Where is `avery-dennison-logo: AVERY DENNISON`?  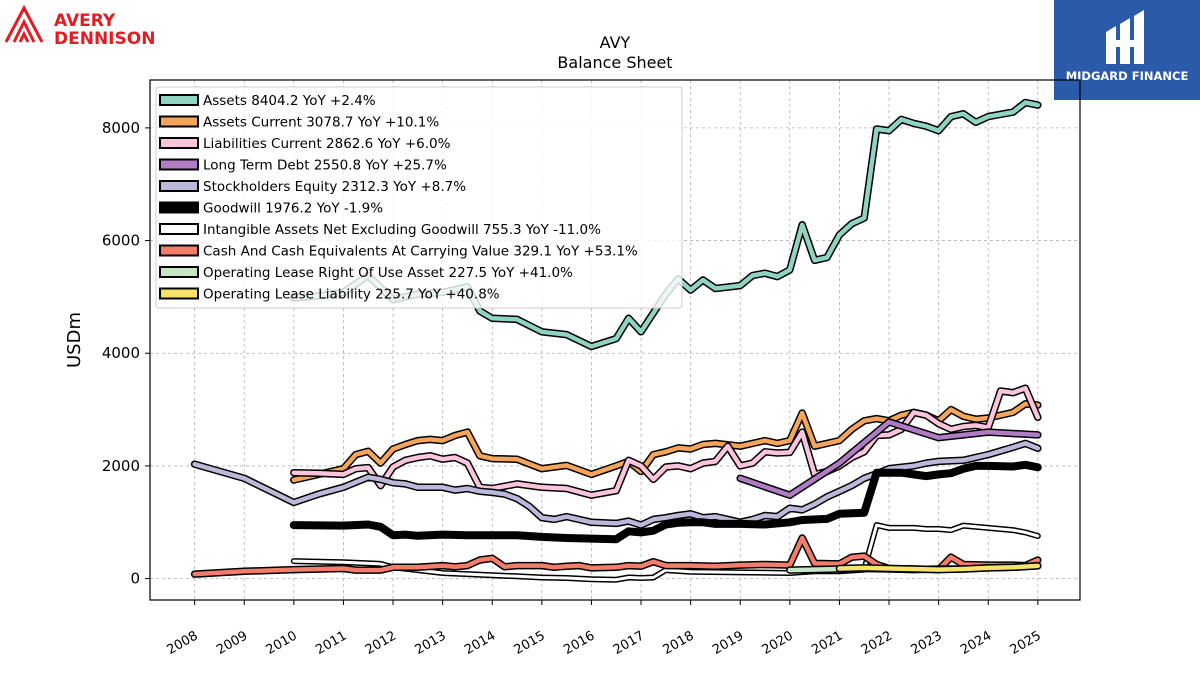 avery-dennison-logo: AVERY DENNISON is located at coordinates (84, 26).